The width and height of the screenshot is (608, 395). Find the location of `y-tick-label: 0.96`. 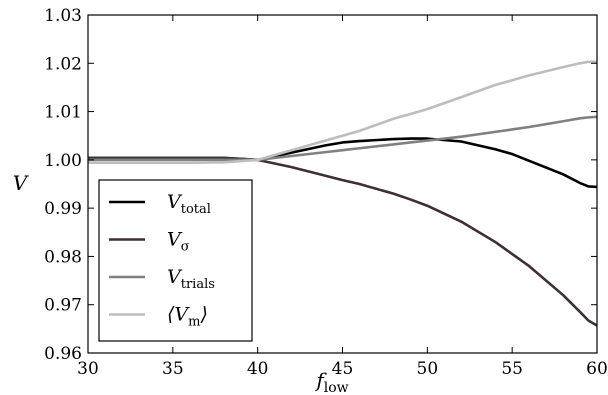

y-tick-label: 0.96 is located at coordinates (63, 354).